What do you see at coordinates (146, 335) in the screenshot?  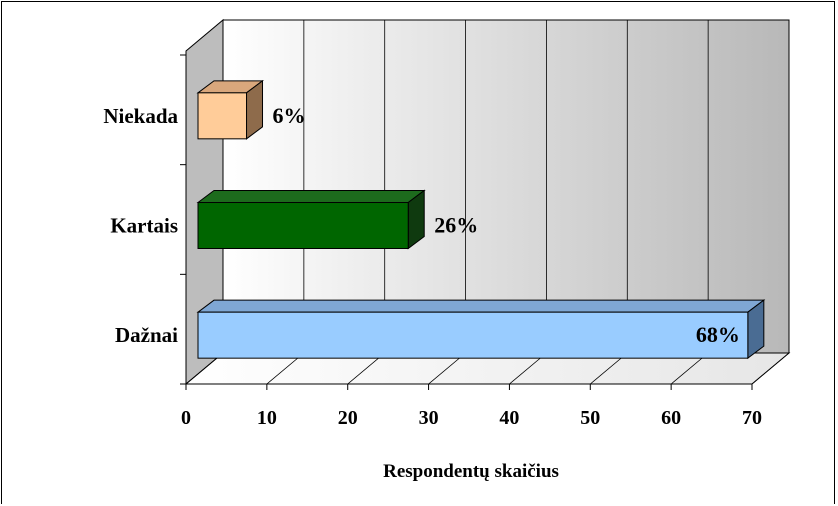 I see `category-label: Dažnai` at bounding box center [146, 335].